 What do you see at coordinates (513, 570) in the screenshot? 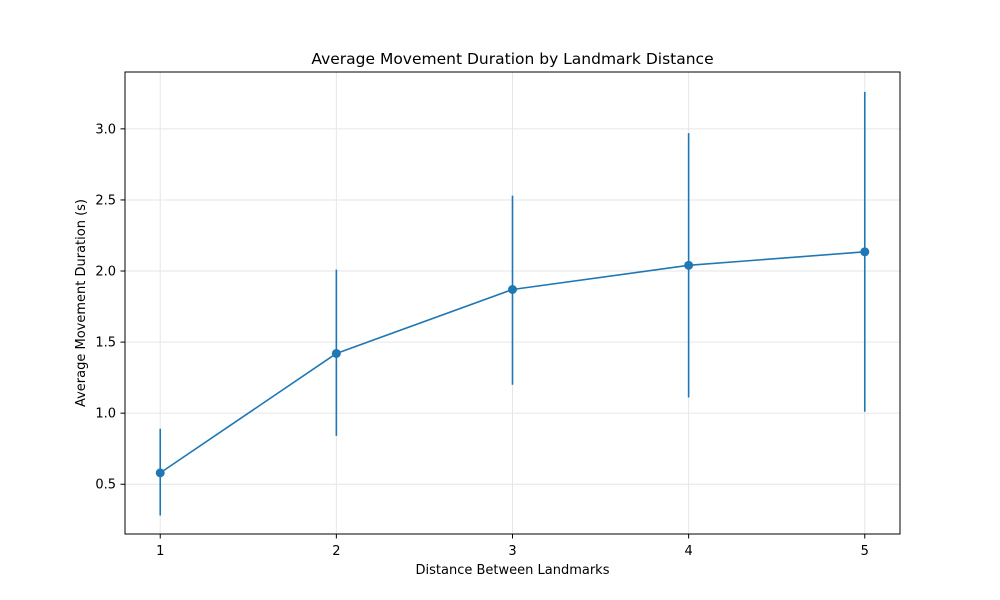
I see `x-axis-title: Distance Between Landmarks` at bounding box center [513, 570].